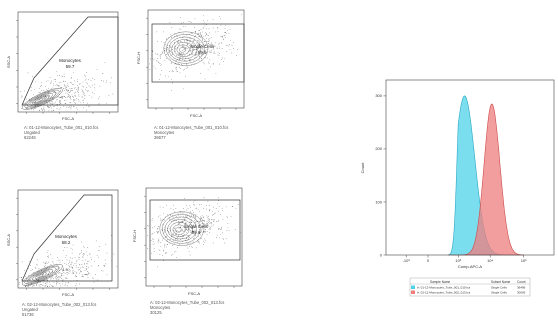 This screenshot has width=558, height=320. What do you see at coordinates (40, 275) in the screenshot?
I see `density-contour` at bounding box center [40, 275].